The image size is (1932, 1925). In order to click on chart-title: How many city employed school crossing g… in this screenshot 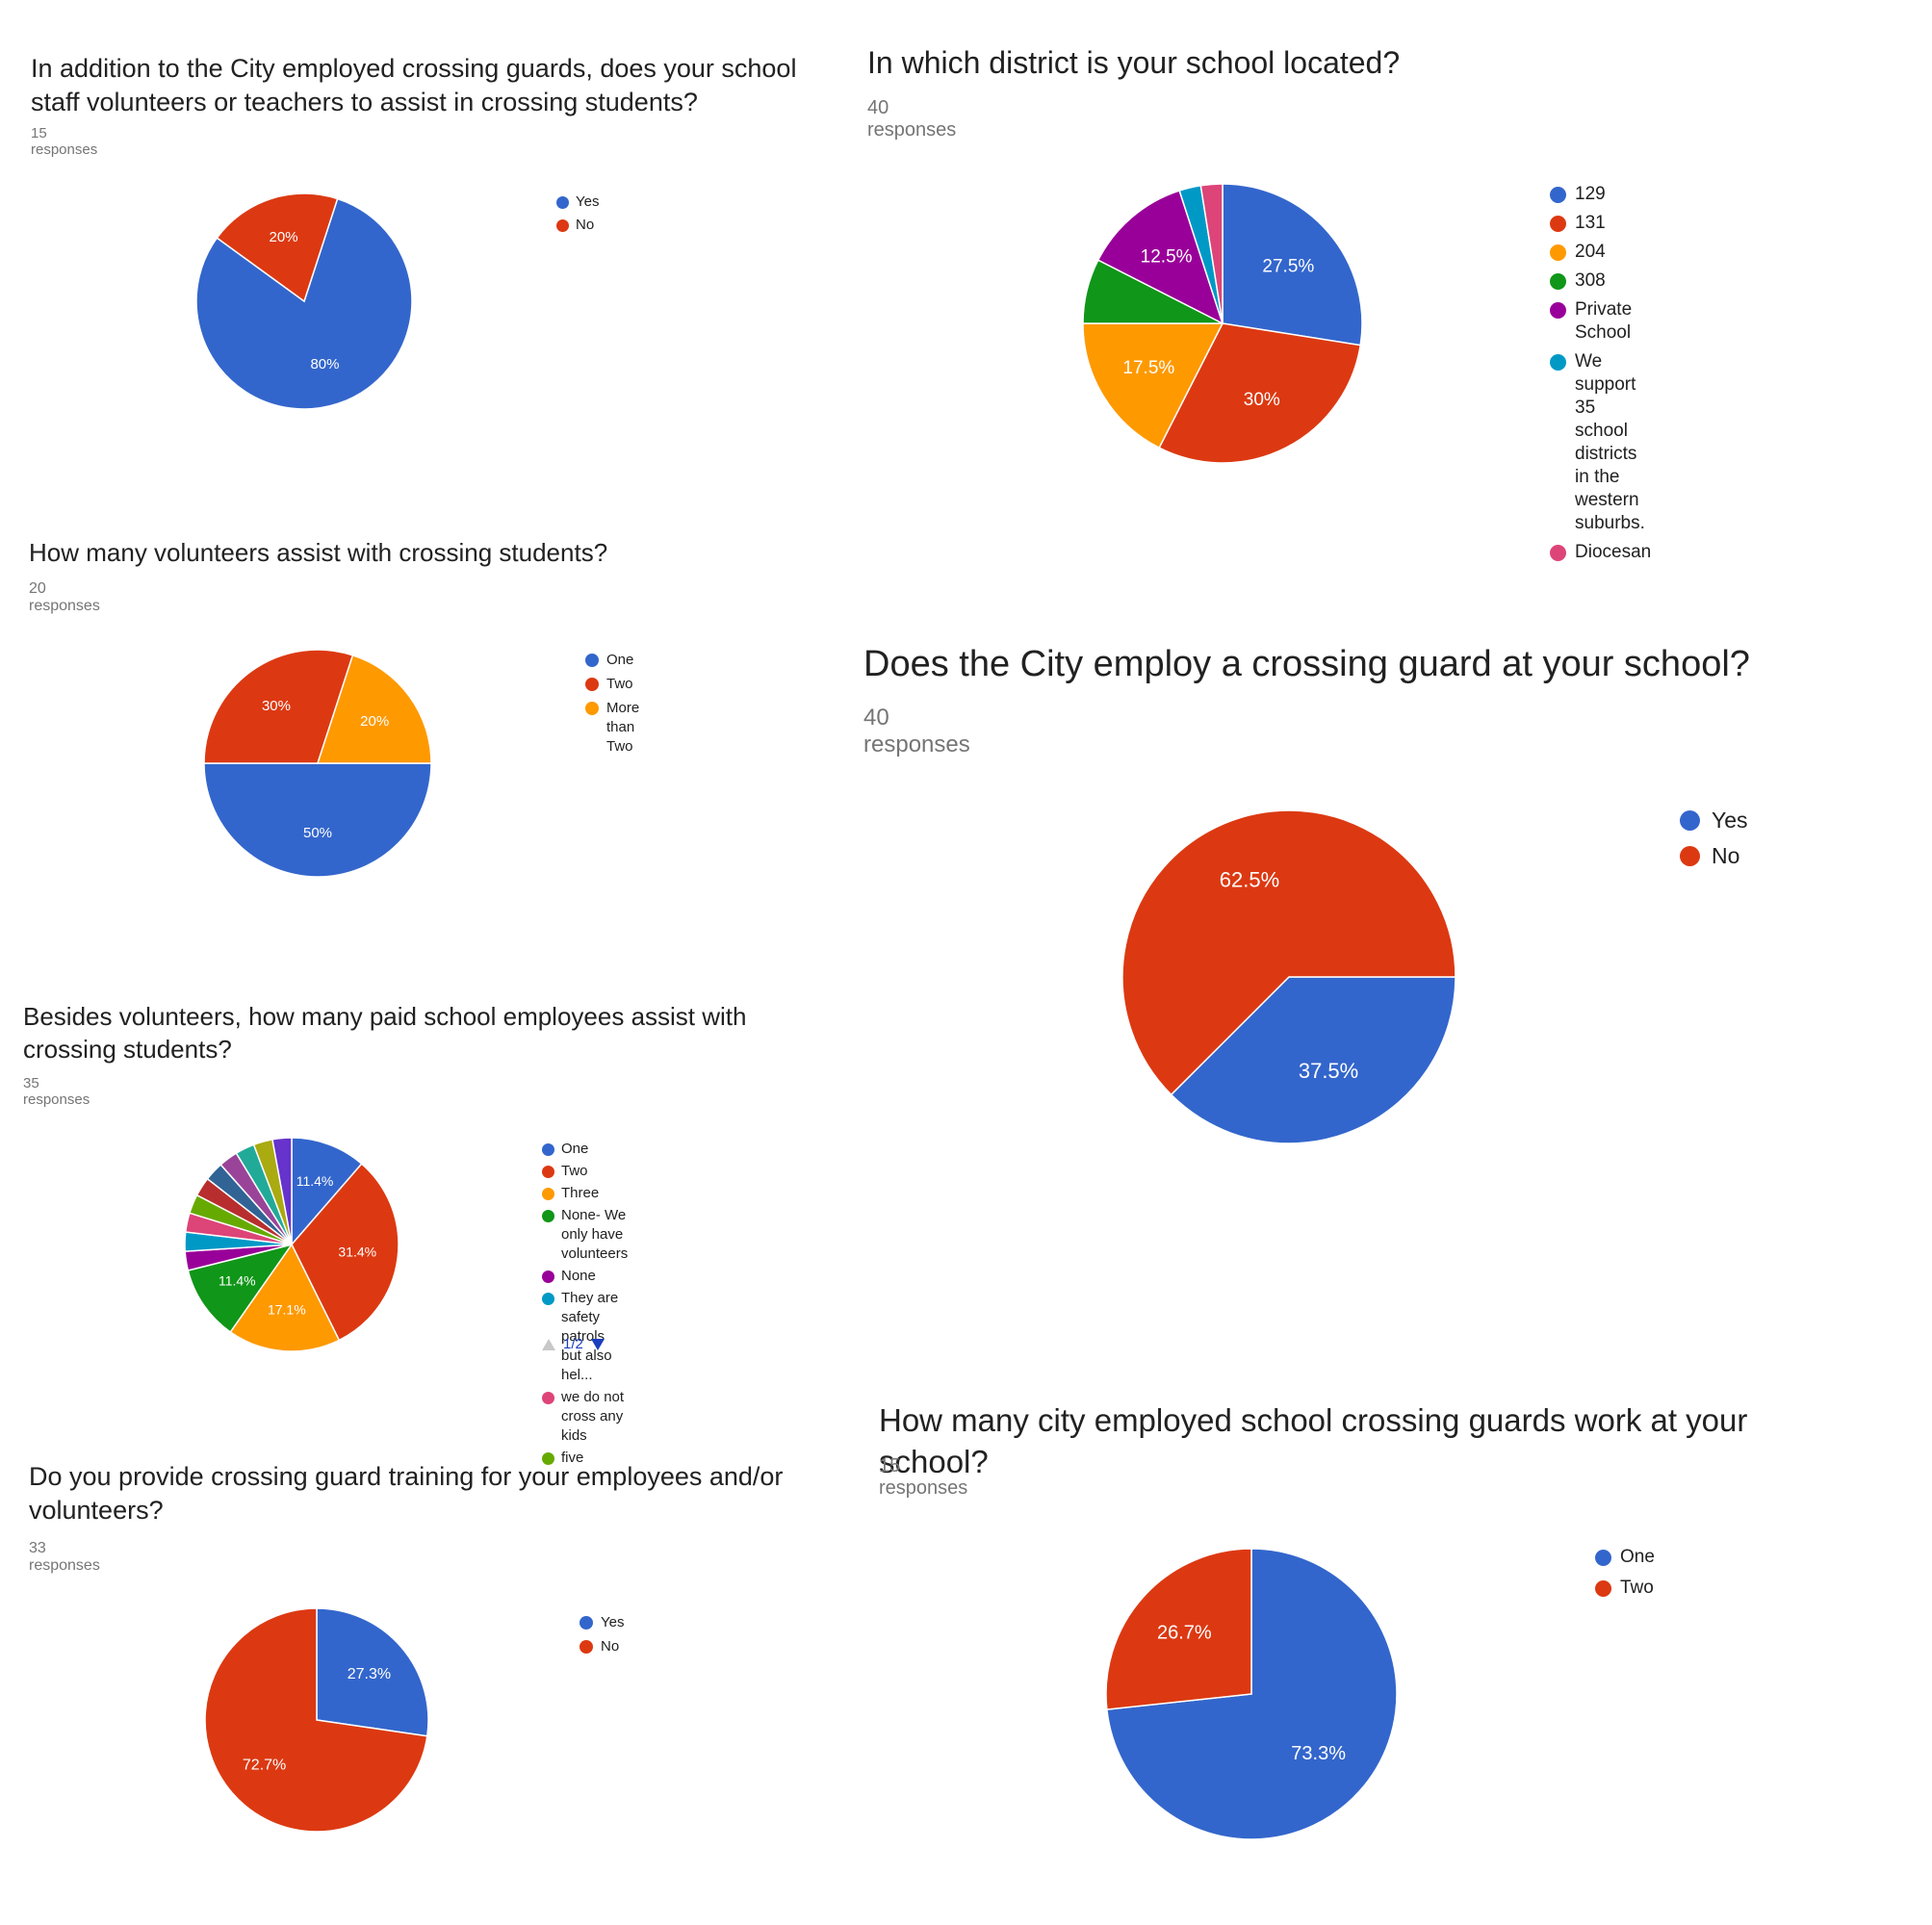, I will do `click(1313, 1440)`.